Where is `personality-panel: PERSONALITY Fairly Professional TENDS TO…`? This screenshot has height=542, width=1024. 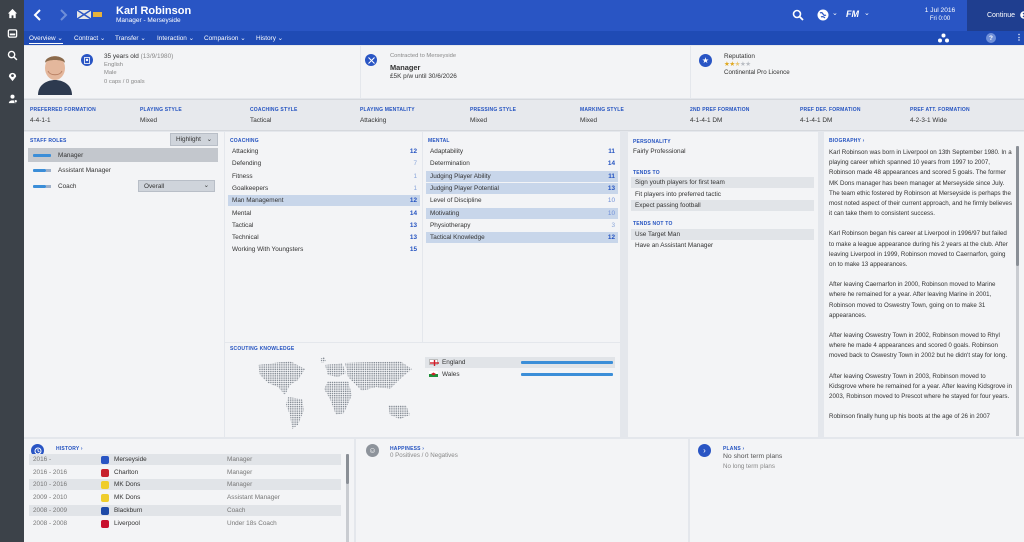
personality-panel: PERSONALITY Fairly Professional TENDS TO… is located at coordinates (723, 284).